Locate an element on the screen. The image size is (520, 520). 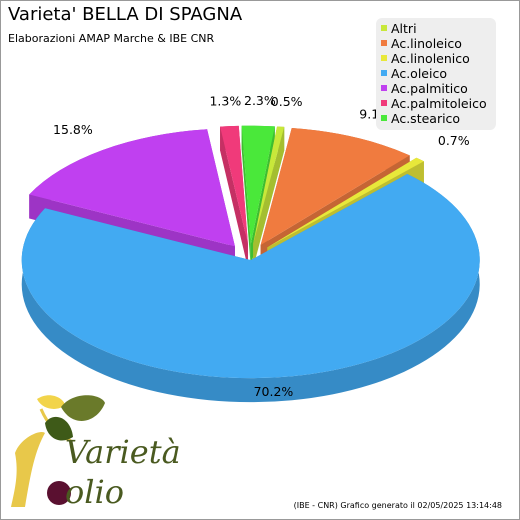
slice-percent-label: 15.8% is located at coordinates (73, 129).